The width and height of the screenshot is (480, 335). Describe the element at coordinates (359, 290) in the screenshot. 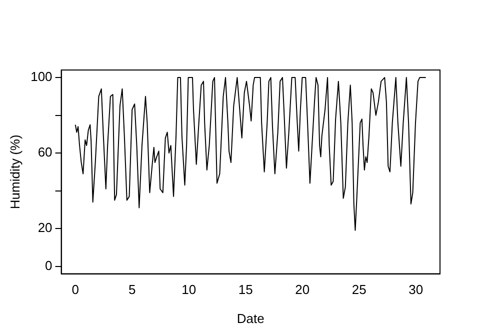

I see `x-tick-label: 25` at that location.